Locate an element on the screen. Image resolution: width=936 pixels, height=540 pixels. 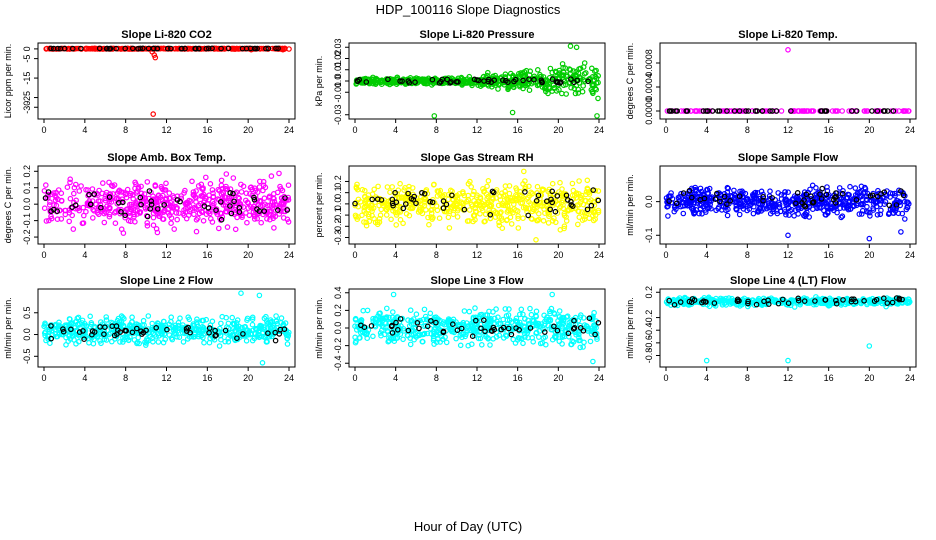
y-axis-label: kPa per min. is located at coordinates (319, 81).